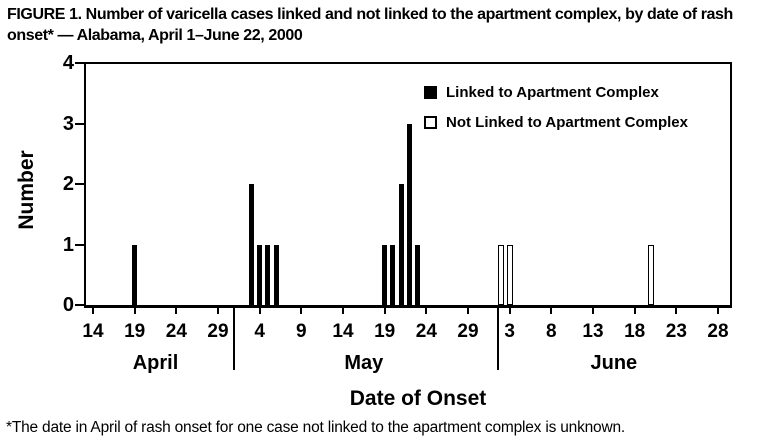 This screenshot has width=758, height=445. Describe the element at coordinates (68, 244) in the screenshot. I see `y-tick-label: 1` at that location.